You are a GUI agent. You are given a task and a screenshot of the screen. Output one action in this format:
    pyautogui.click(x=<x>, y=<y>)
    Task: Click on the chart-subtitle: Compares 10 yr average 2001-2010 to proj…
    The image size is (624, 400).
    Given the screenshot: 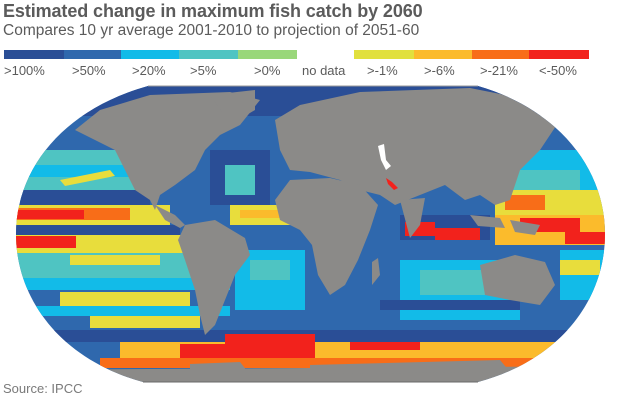 What is the action you would take?
    pyautogui.click(x=211, y=30)
    